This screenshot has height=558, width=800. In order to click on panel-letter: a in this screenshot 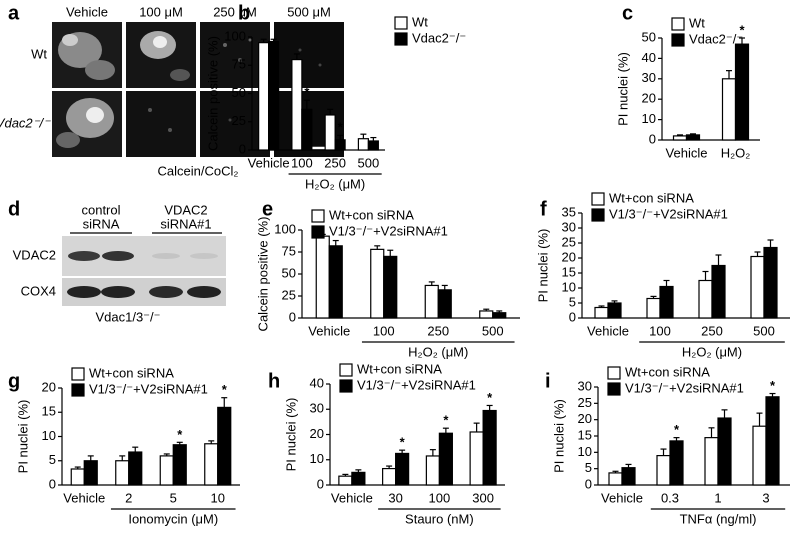, I will do `click(14, 13)`.